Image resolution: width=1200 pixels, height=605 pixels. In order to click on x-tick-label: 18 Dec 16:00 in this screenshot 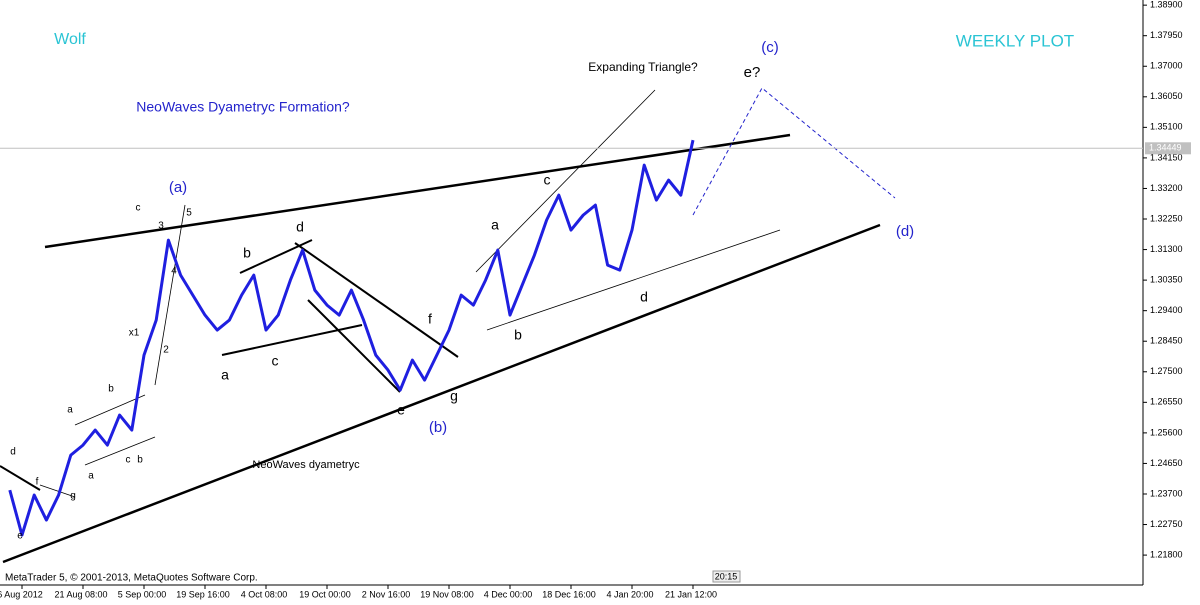, I will do `click(569, 594)`.